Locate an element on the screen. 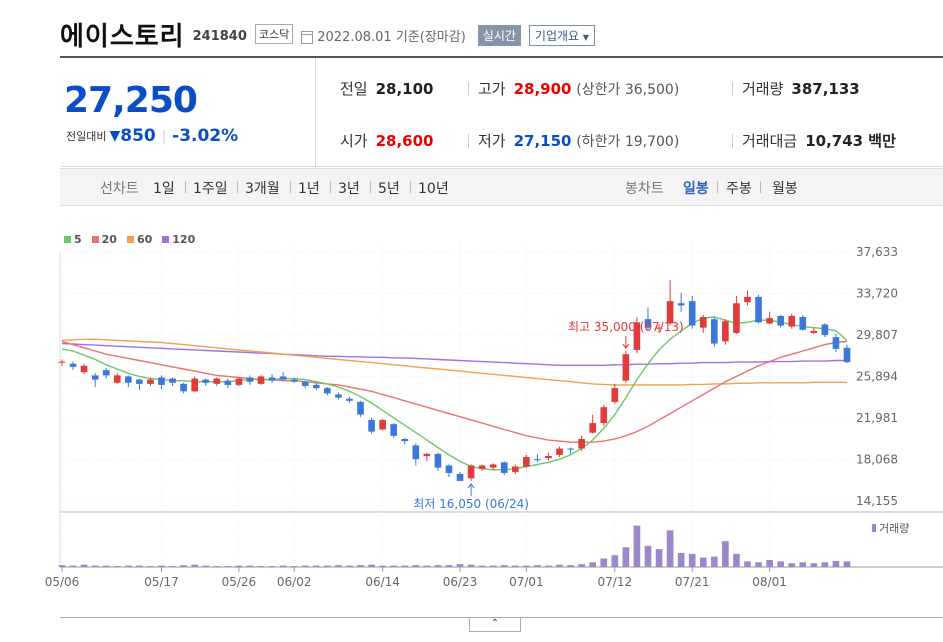 Image resolution: width=943 pixels, height=642 pixels. y-tick-label: 14,155 is located at coordinates (877, 501).